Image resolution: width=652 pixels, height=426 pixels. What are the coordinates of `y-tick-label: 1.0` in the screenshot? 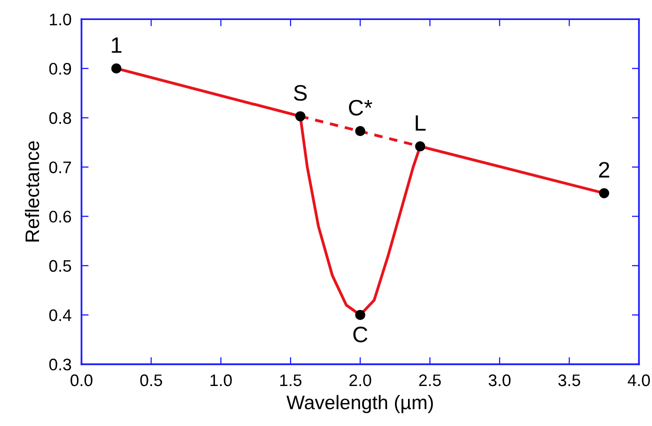 It's located at (61, 20).